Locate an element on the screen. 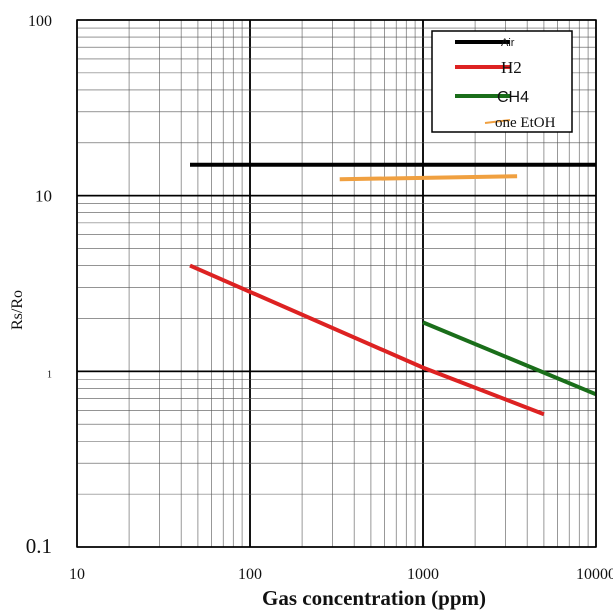 The height and width of the screenshot is (615, 613). legend: Air H2 CH4 one EtOH is located at coordinates (502, 81).